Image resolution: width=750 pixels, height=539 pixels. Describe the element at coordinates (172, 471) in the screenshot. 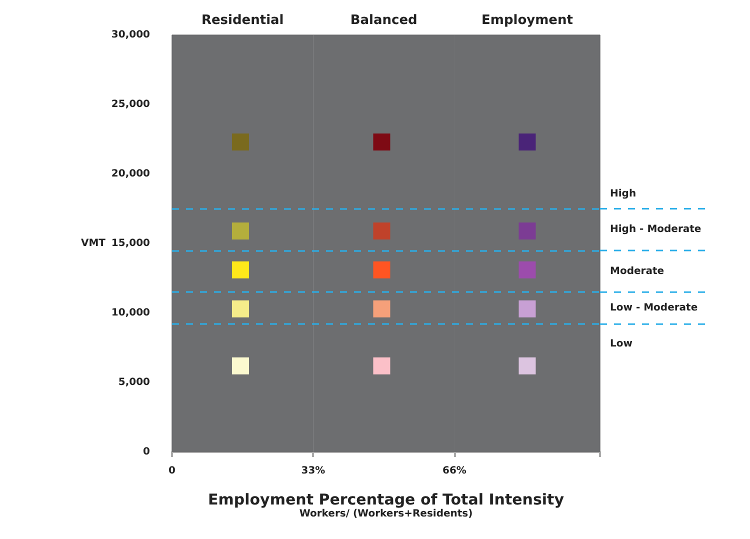

I see `x-tick-label: 0` at that location.